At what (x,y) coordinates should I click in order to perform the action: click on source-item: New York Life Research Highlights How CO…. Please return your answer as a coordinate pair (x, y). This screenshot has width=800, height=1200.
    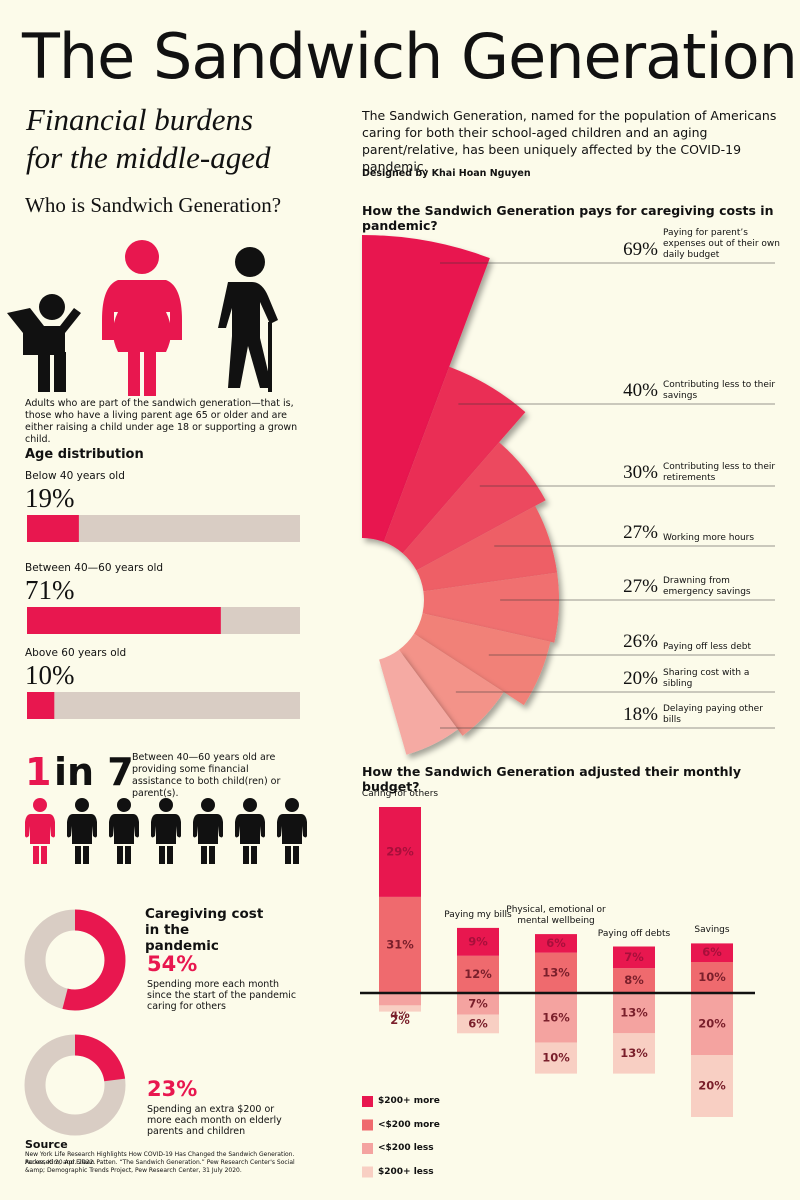
    Looking at the image, I should click on (160, 1158).